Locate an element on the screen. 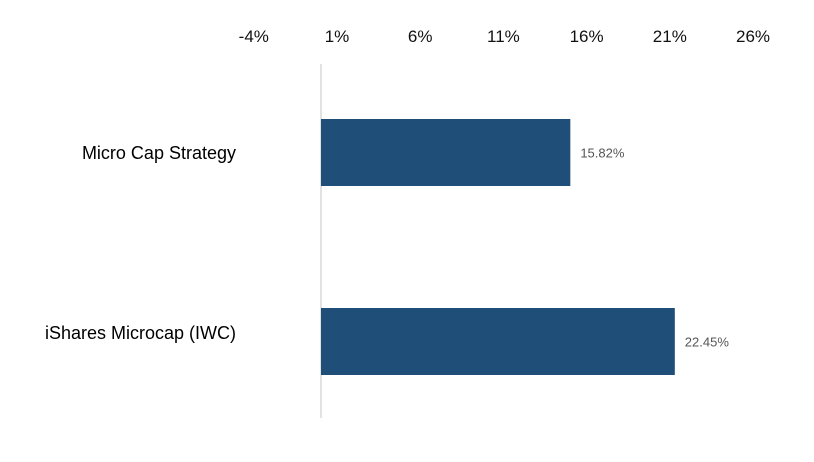 This screenshot has height=462, width=814. x-tick-label: -4% is located at coordinates (254, 36).